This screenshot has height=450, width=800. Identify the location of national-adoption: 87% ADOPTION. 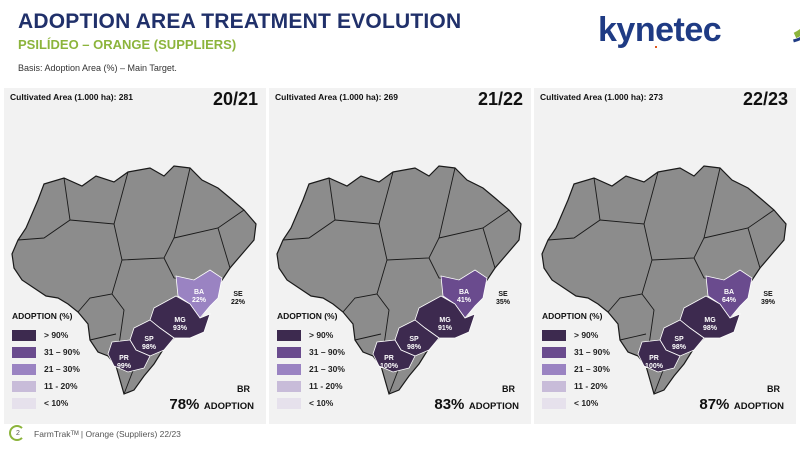
(741, 405).